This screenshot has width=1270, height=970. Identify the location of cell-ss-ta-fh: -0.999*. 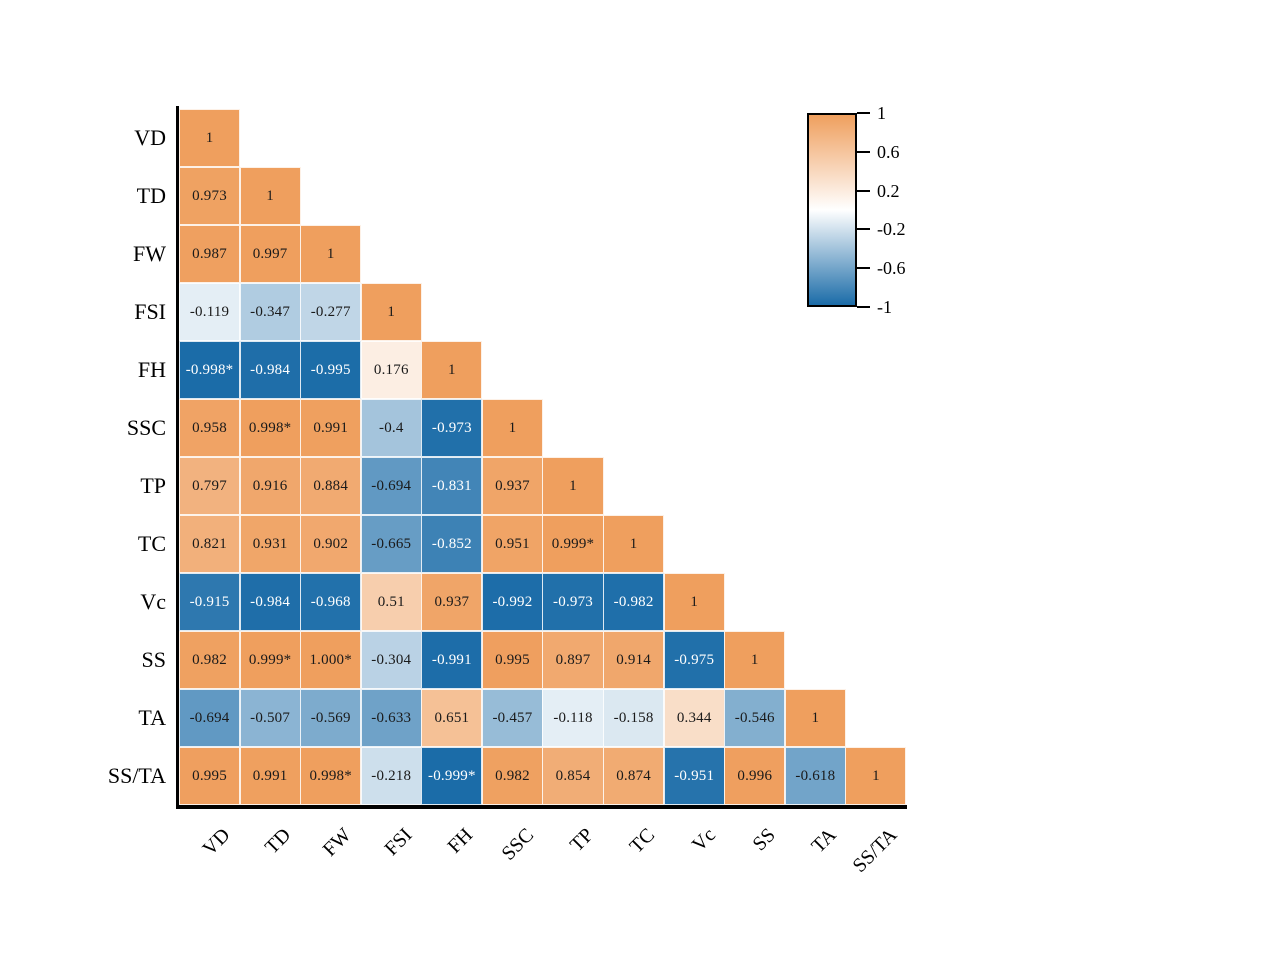
(452, 776).